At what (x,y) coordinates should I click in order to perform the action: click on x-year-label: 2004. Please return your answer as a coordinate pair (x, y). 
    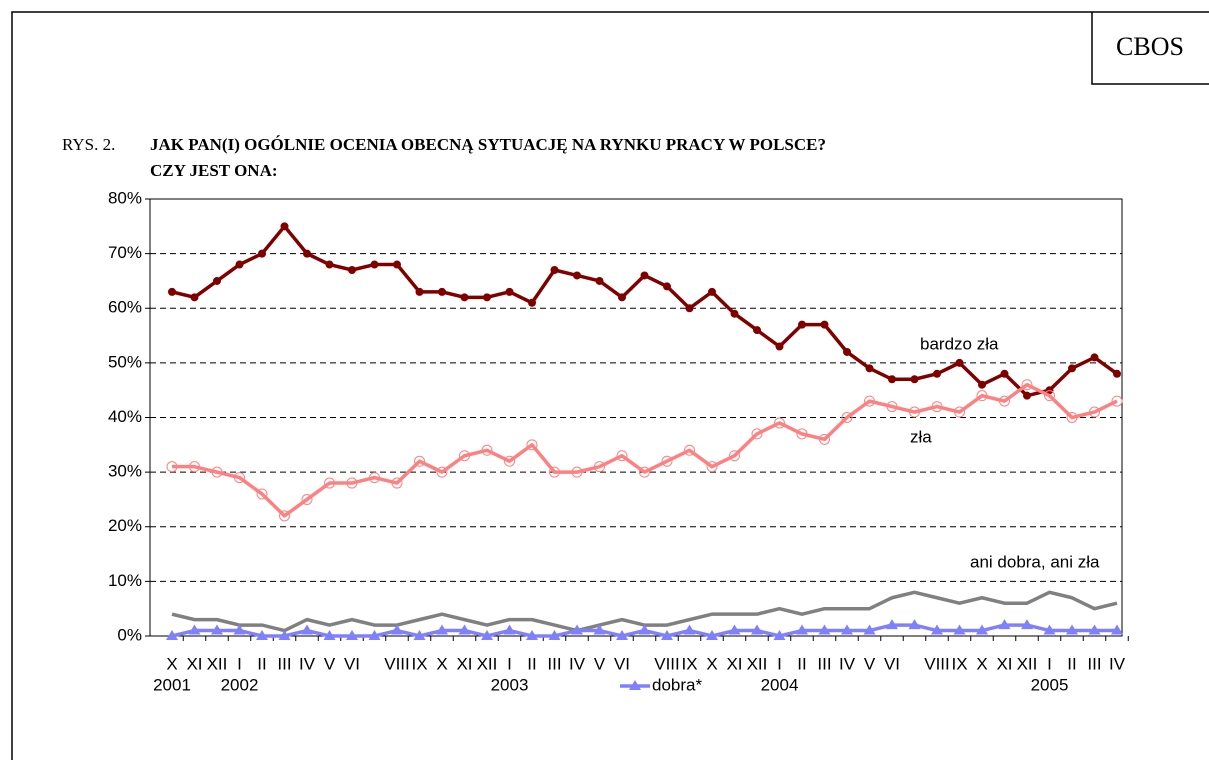
    Looking at the image, I should click on (780, 684).